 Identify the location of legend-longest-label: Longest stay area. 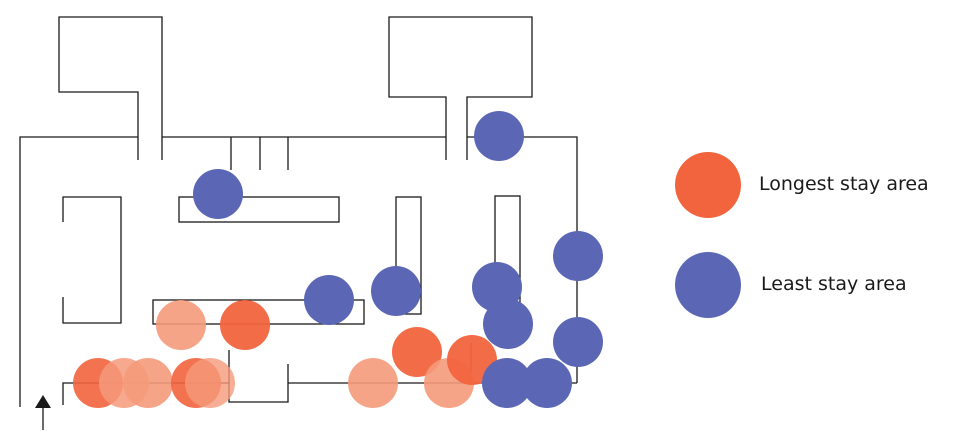
(844, 184).